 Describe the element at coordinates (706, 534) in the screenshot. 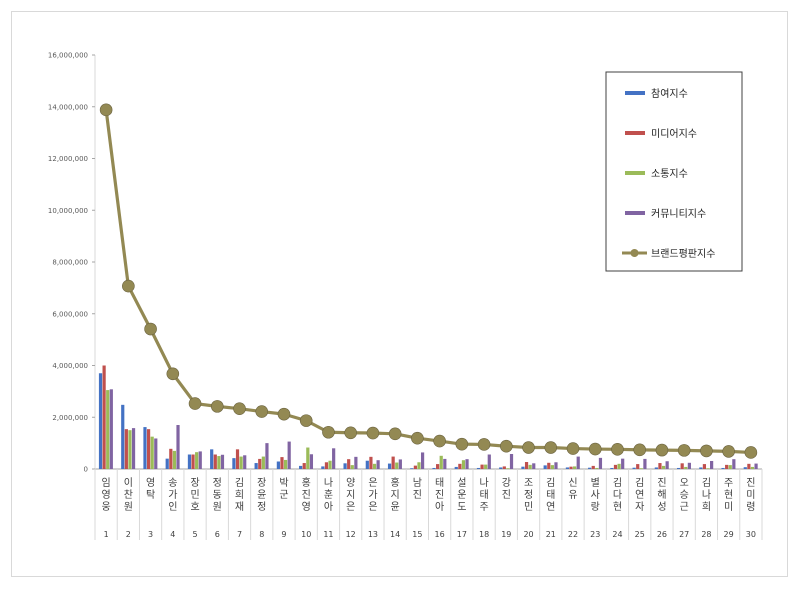

I see `rank-label: 28` at that location.